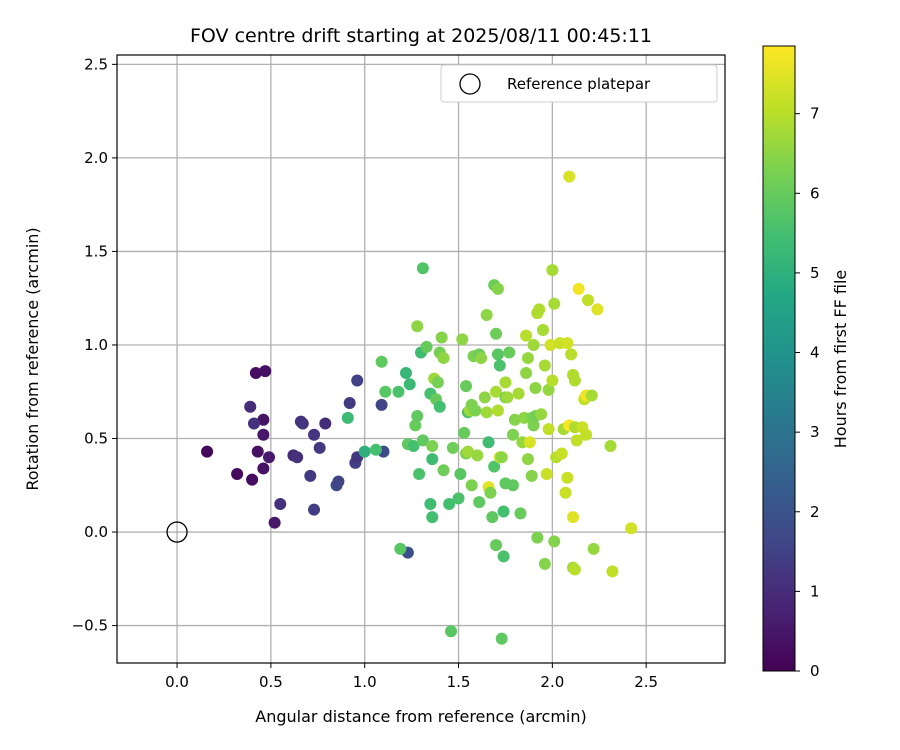 This screenshot has width=900, height=750. Describe the element at coordinates (90, 626) in the screenshot. I see `y-tick-label: −0.5` at that location.